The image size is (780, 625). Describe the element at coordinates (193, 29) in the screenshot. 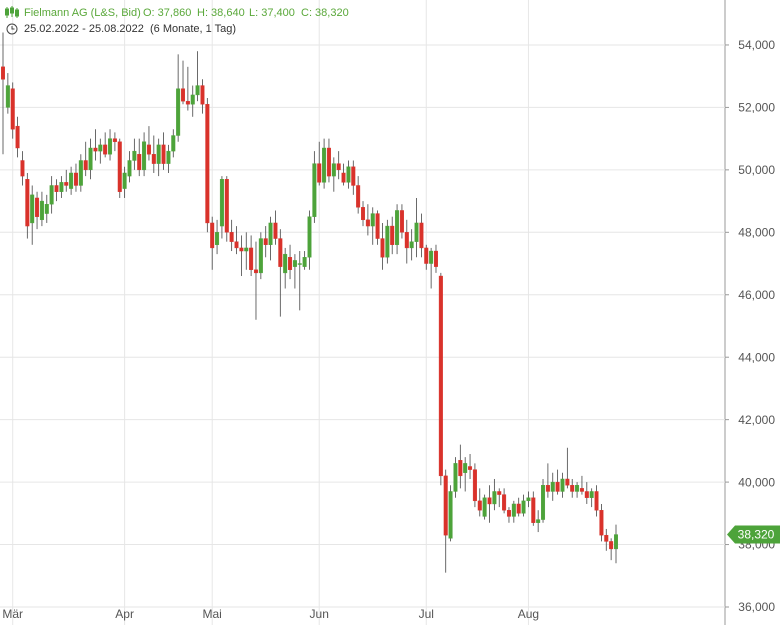

I see `period: (6 Monate, 1 Tag)` at that location.